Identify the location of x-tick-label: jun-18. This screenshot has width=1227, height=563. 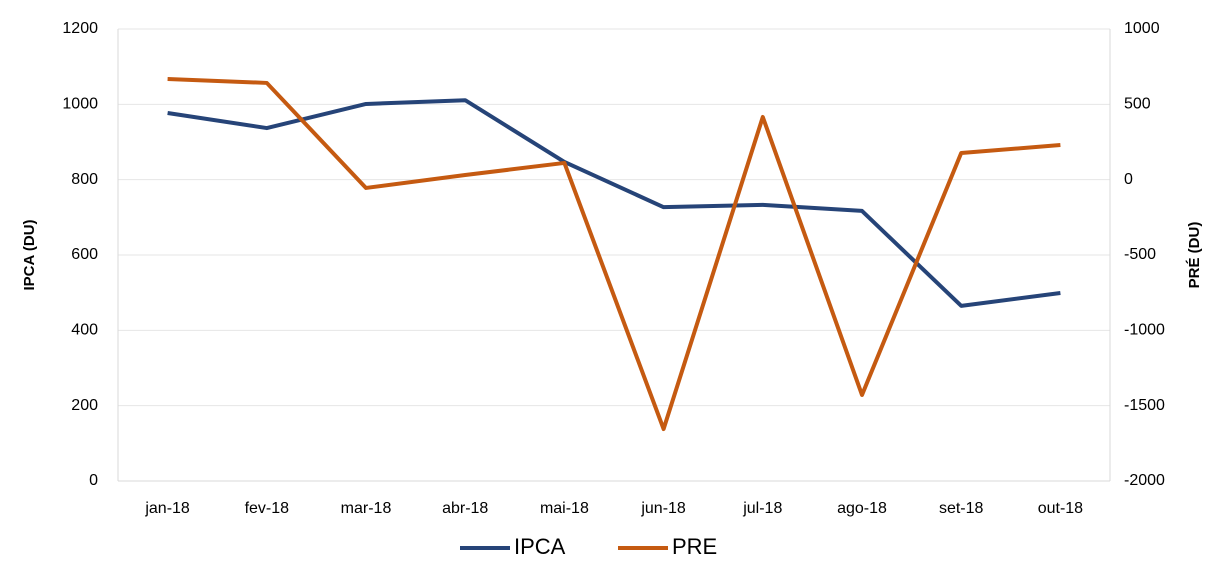
(663, 508).